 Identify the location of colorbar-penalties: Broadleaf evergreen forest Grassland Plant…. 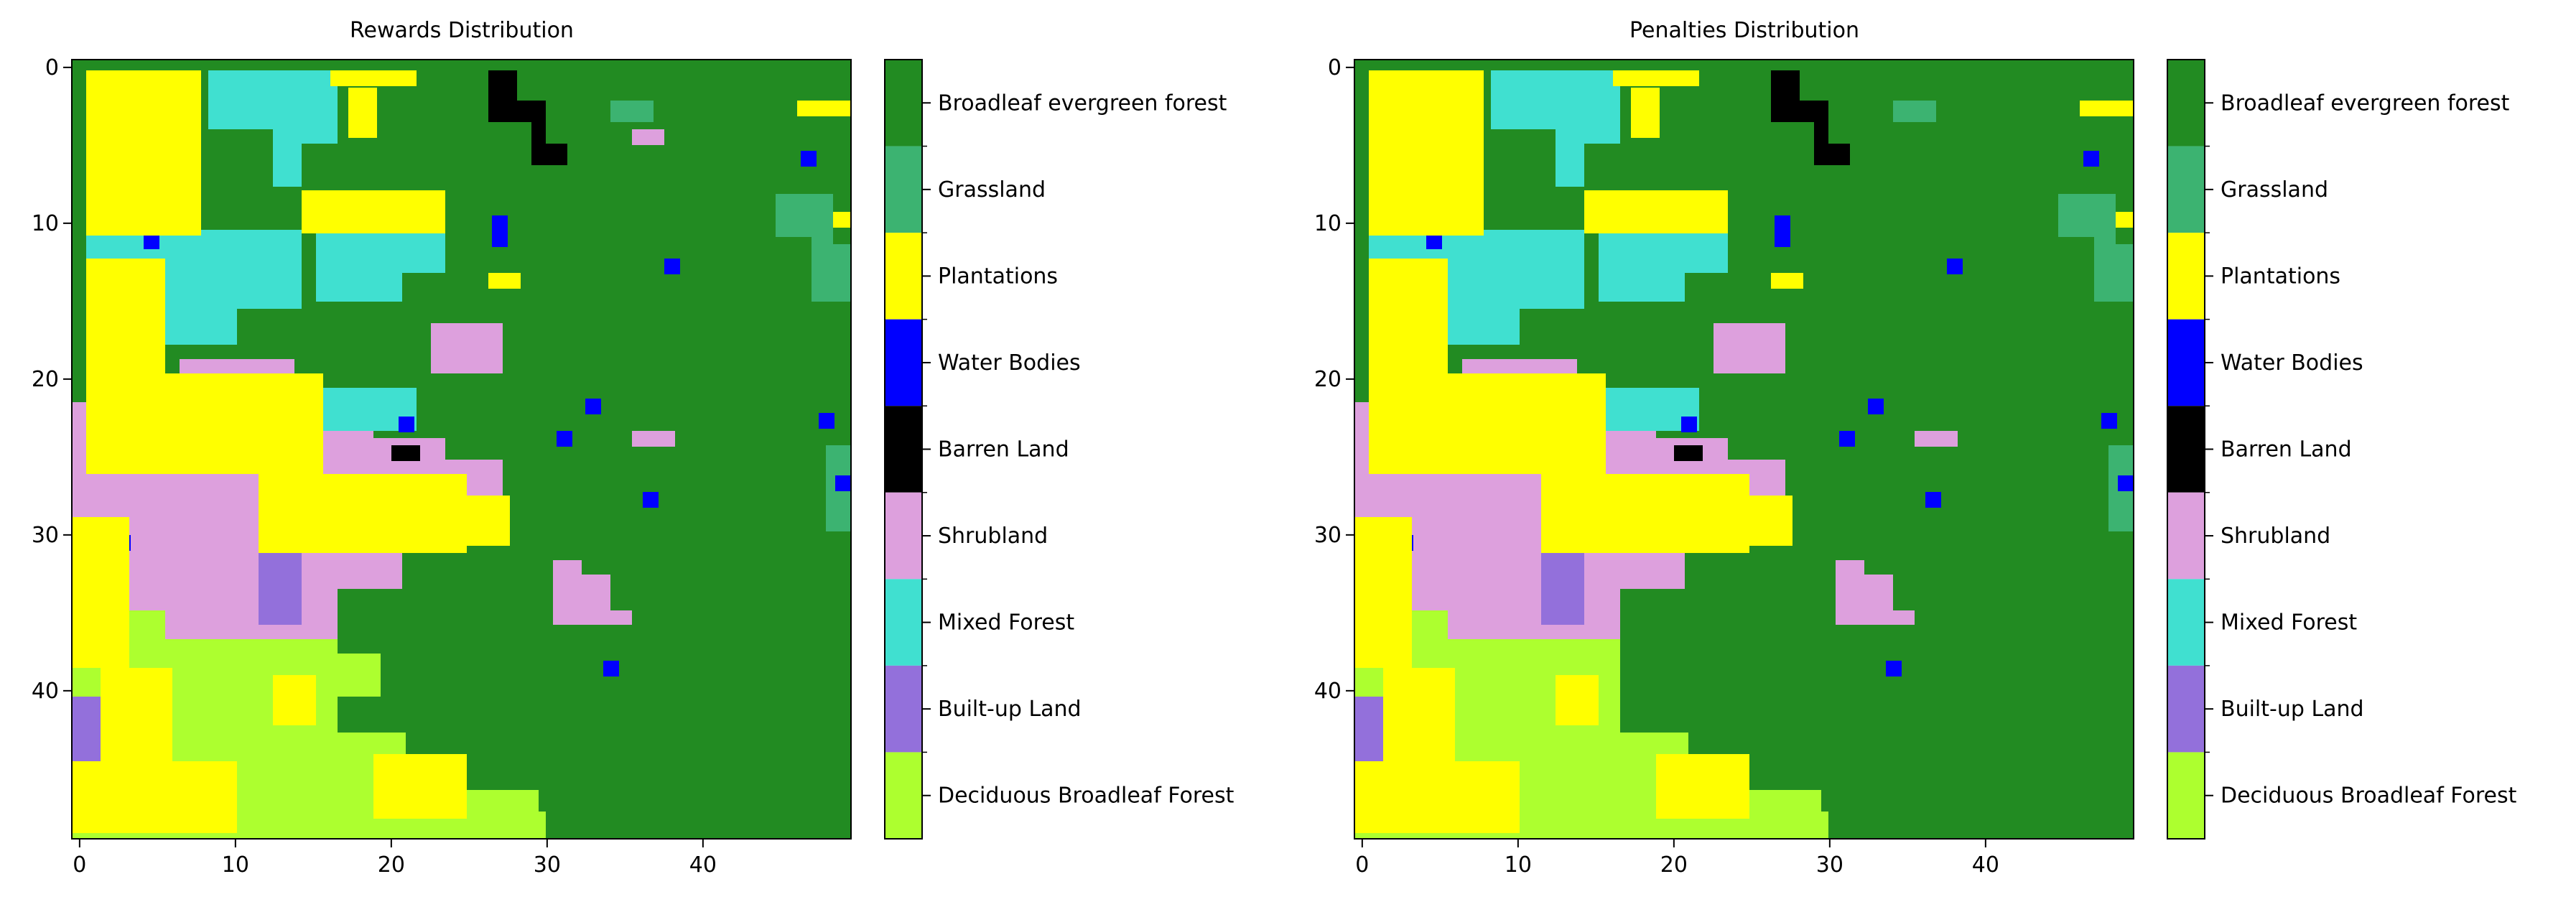
(2342, 450).